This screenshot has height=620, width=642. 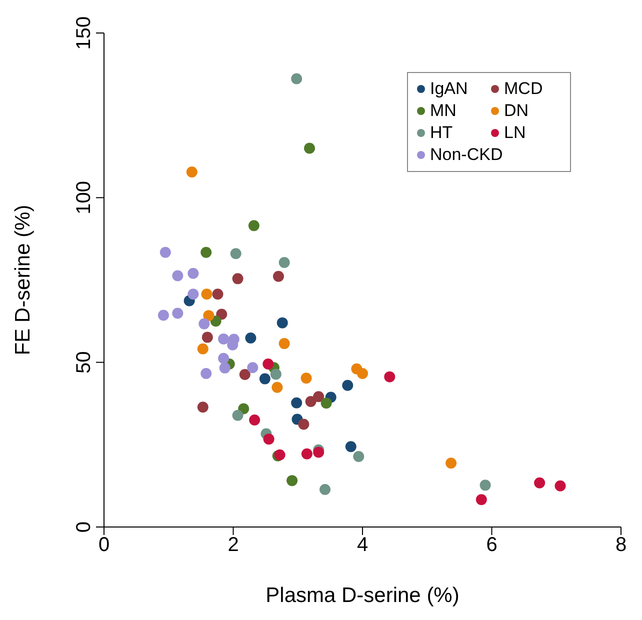 I want to click on legend-label: LN, so click(x=515, y=133).